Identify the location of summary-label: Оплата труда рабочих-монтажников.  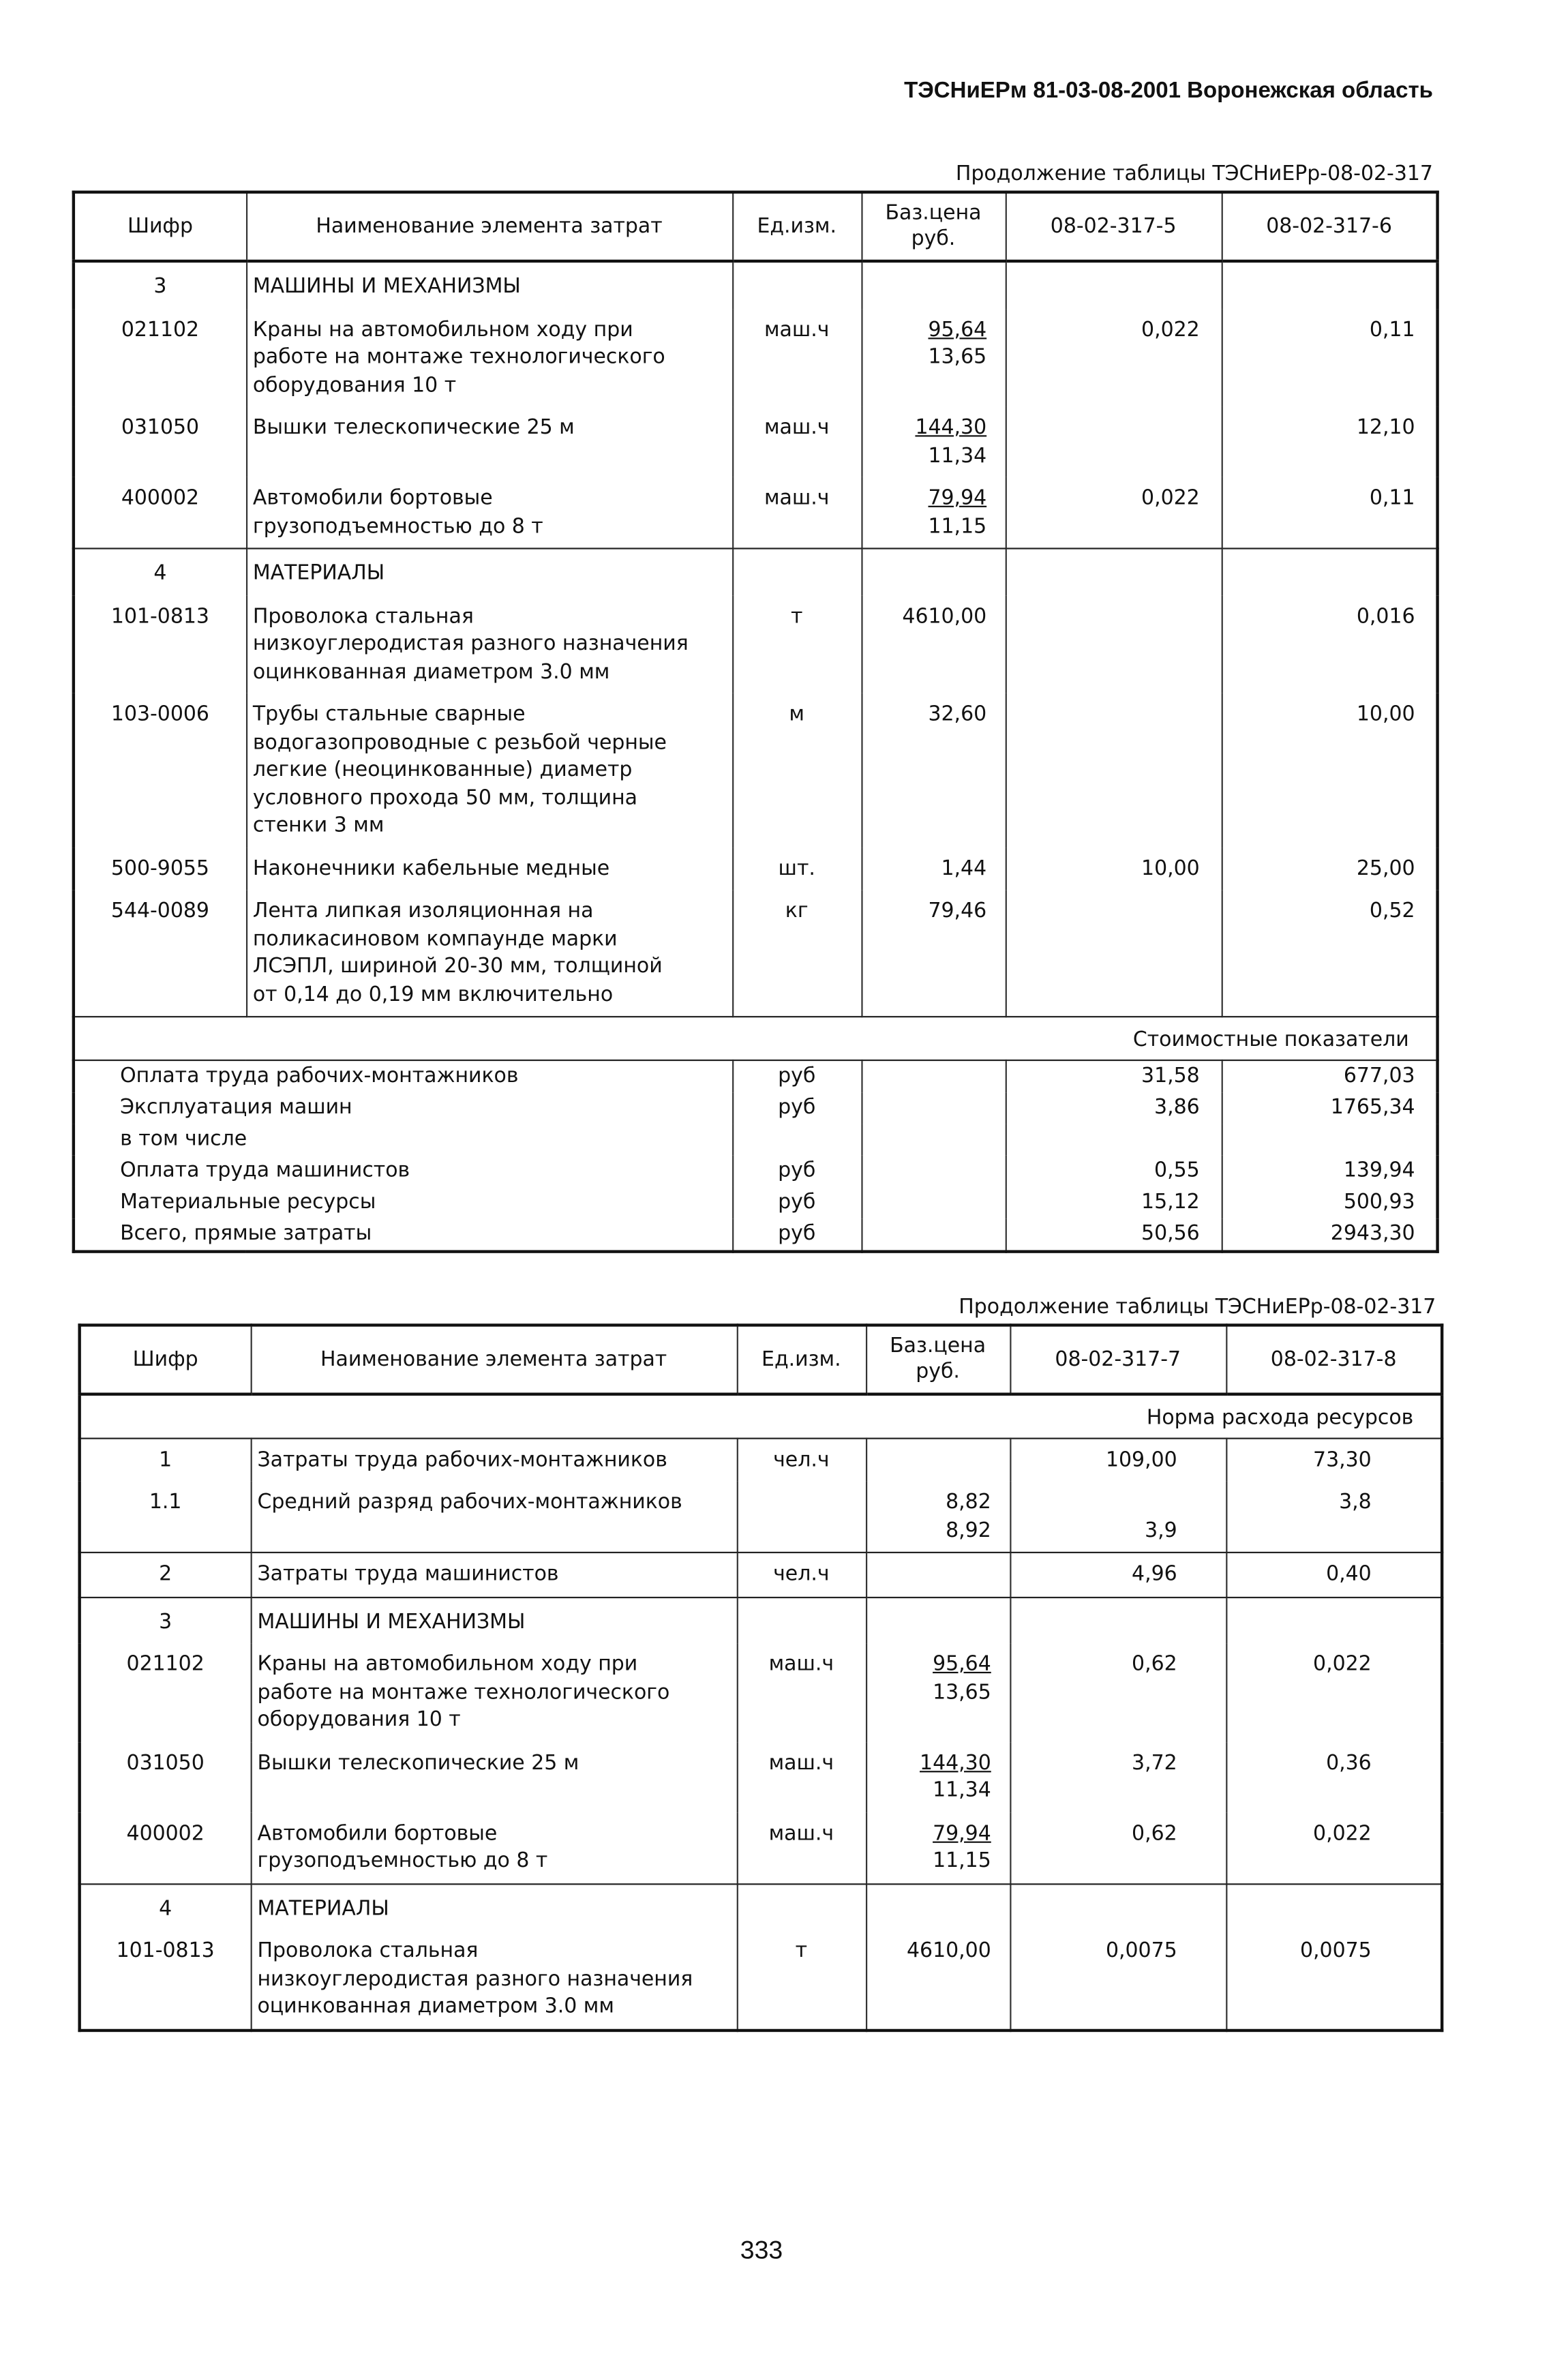
(403, 1075).